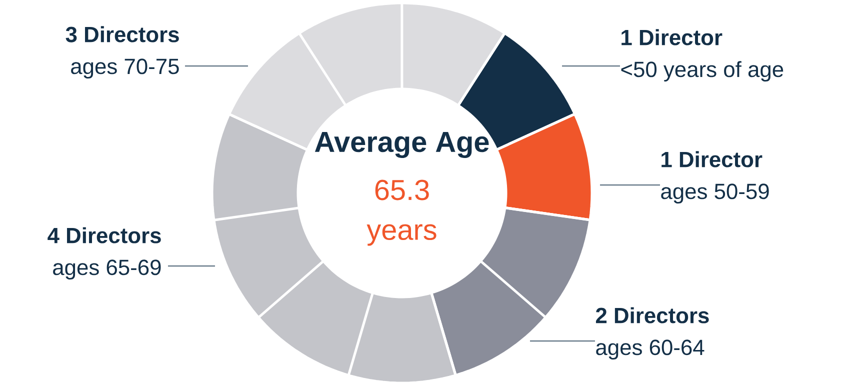  What do you see at coordinates (702, 71) in the screenshot?
I see `slice-label: <50 years of age` at bounding box center [702, 71].